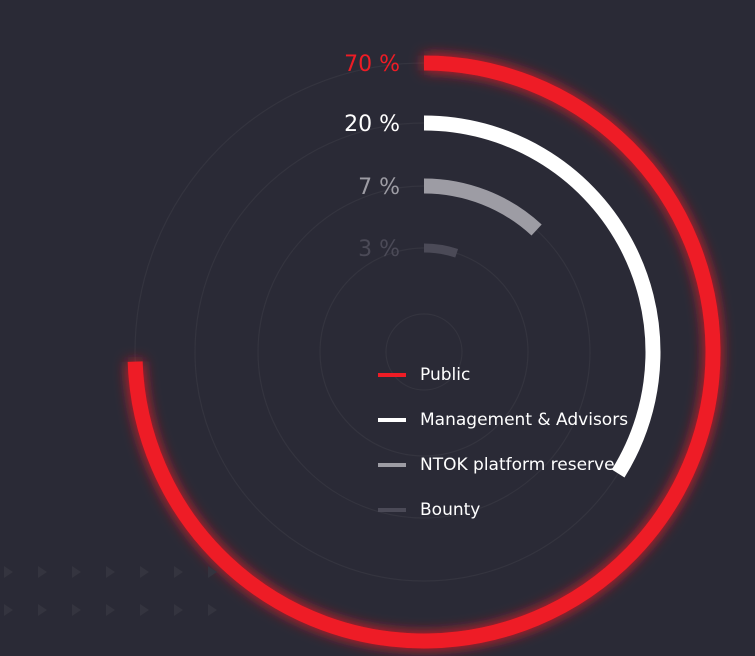 Image resolution: width=755 pixels, height=656 pixels. Describe the element at coordinates (441, 250) in the screenshot. I see `ring-bar-bounty` at that location.